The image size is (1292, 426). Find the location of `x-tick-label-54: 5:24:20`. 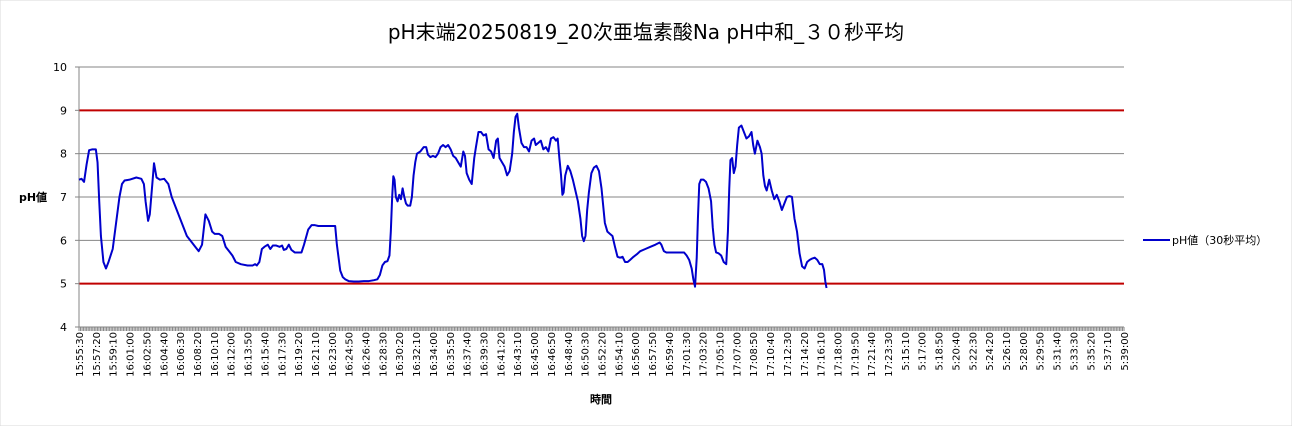

x-tick-label-54: 5:24:20 is located at coordinates (990, 351).